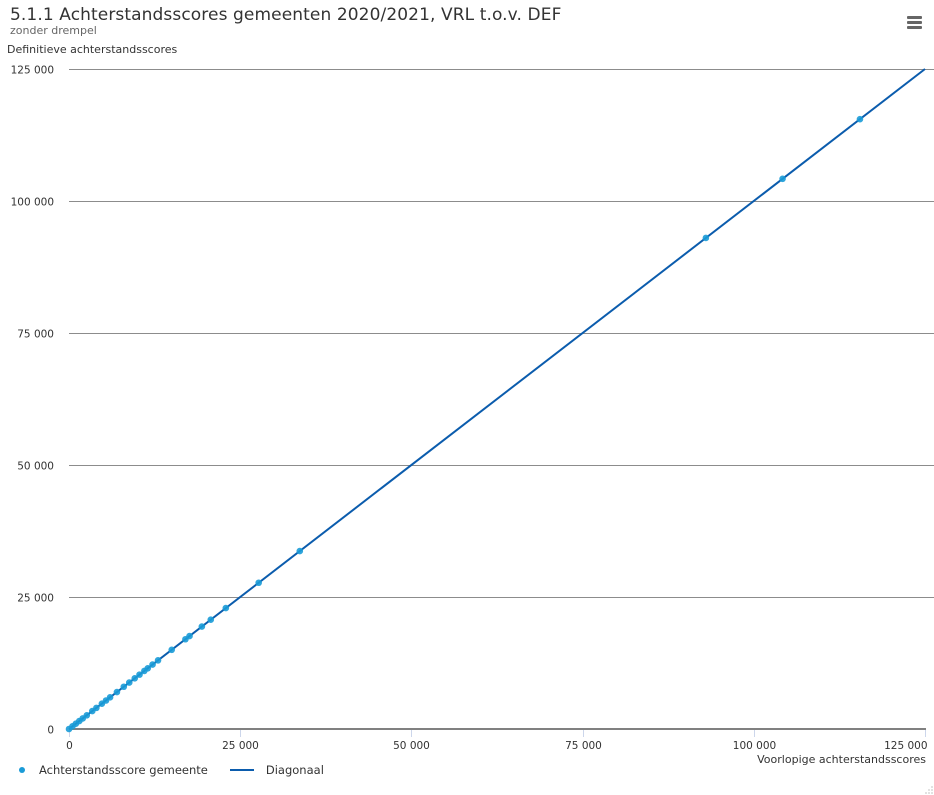  I want to click on x-tick-label: 25 000, so click(240, 746).